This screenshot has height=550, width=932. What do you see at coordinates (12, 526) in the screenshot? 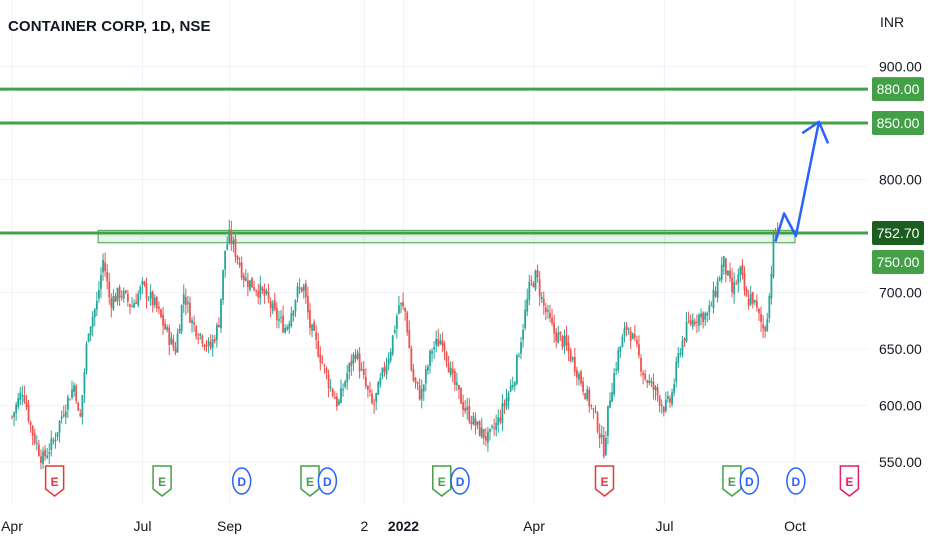
I see `x-tick-label: Apr` at bounding box center [12, 526].